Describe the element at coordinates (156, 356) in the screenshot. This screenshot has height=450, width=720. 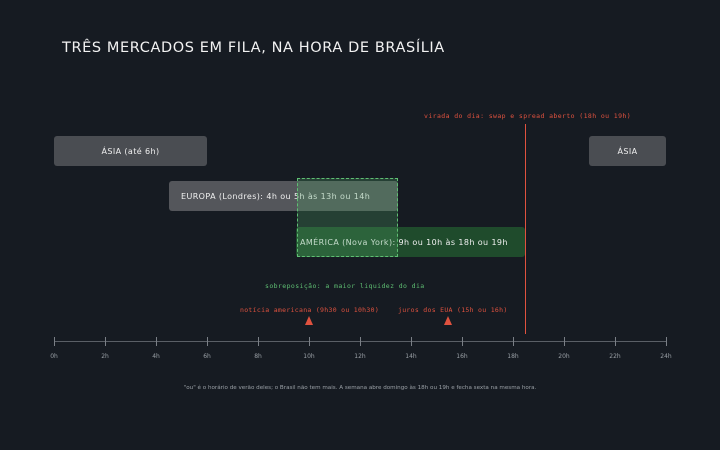
I see `axis-tick-label: 4h` at that location.